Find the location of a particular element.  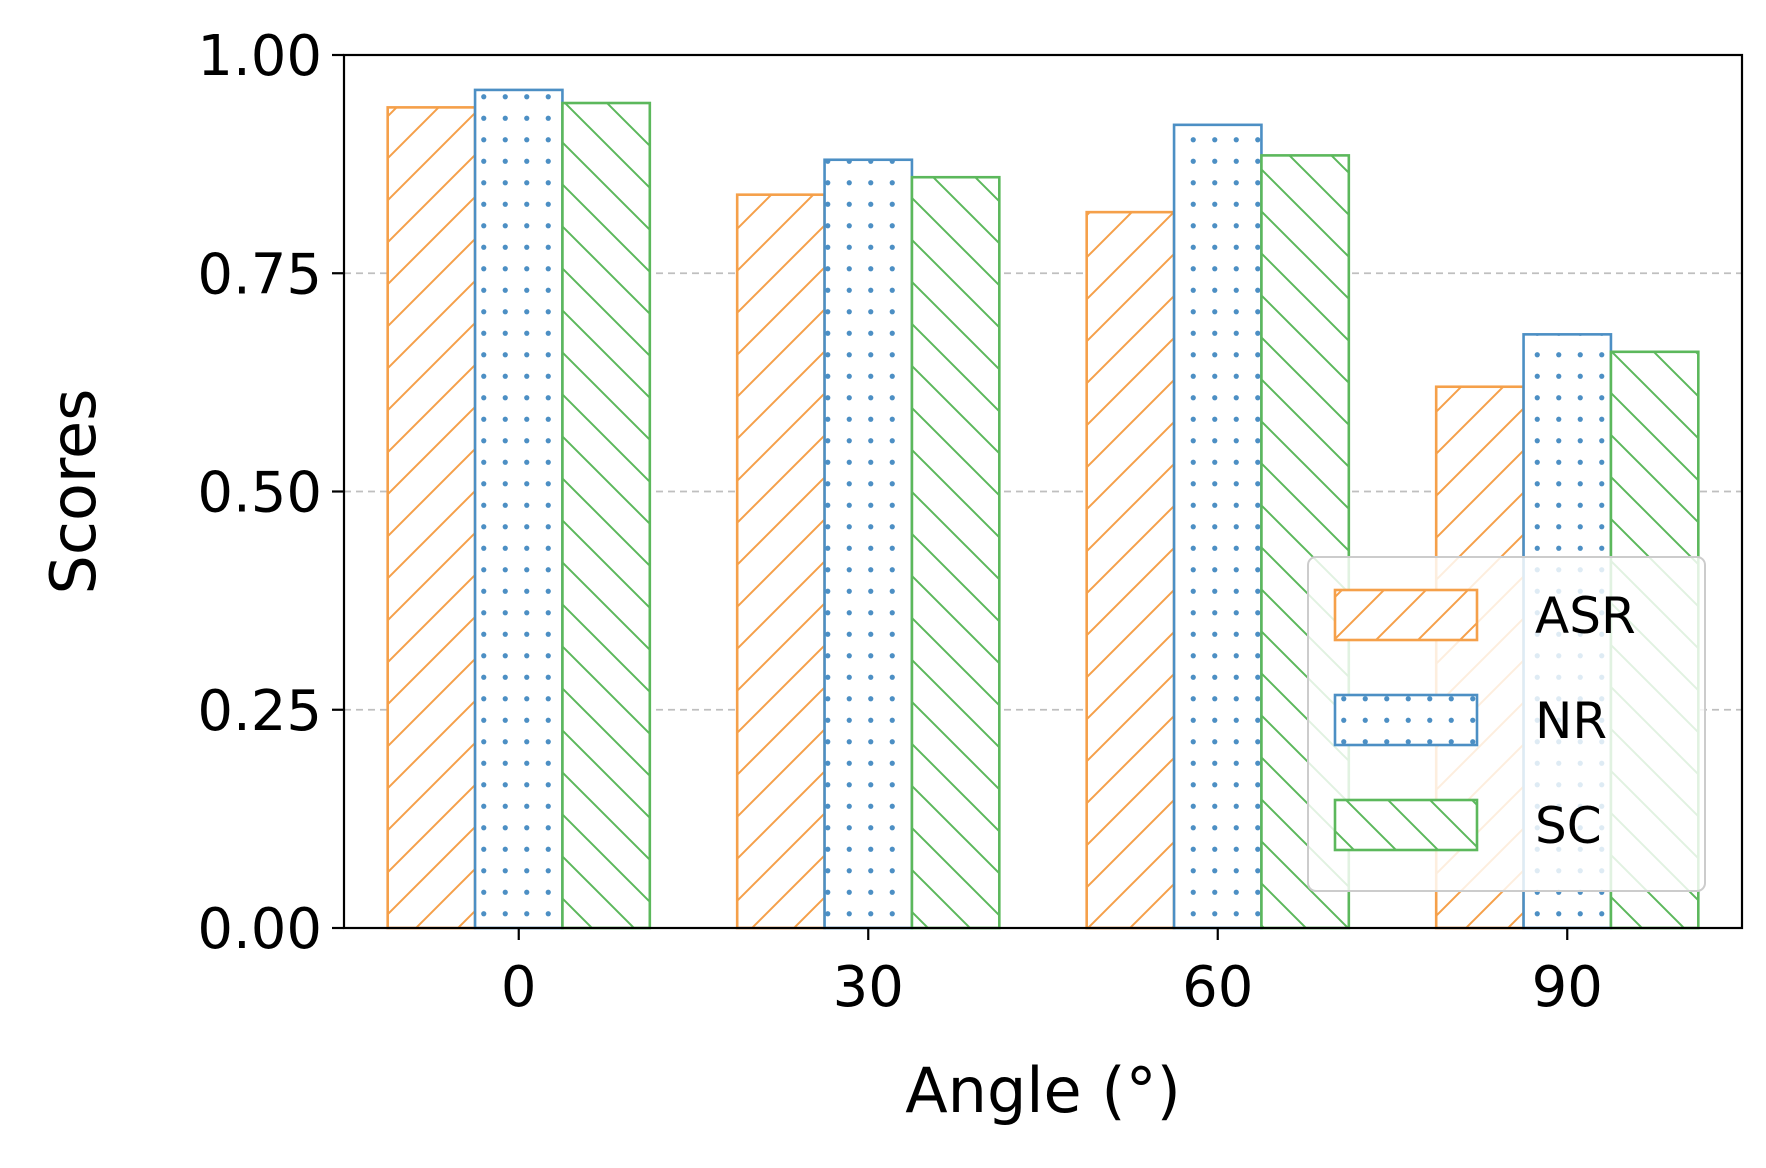

x-tick-label: 0 is located at coordinates (519, 987).